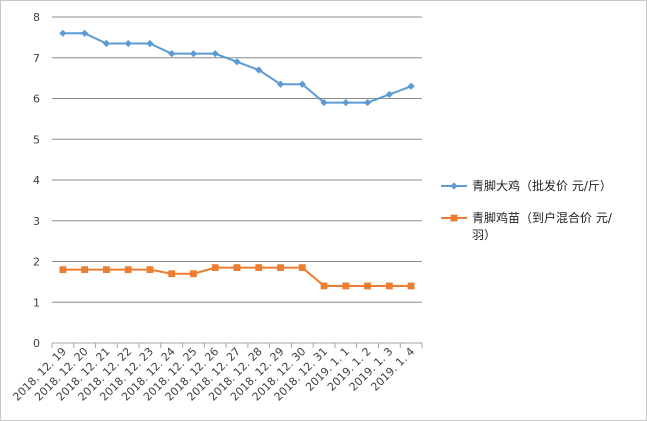 This screenshot has width=647, height=421. I want to click on series-line, so click(237, 68).